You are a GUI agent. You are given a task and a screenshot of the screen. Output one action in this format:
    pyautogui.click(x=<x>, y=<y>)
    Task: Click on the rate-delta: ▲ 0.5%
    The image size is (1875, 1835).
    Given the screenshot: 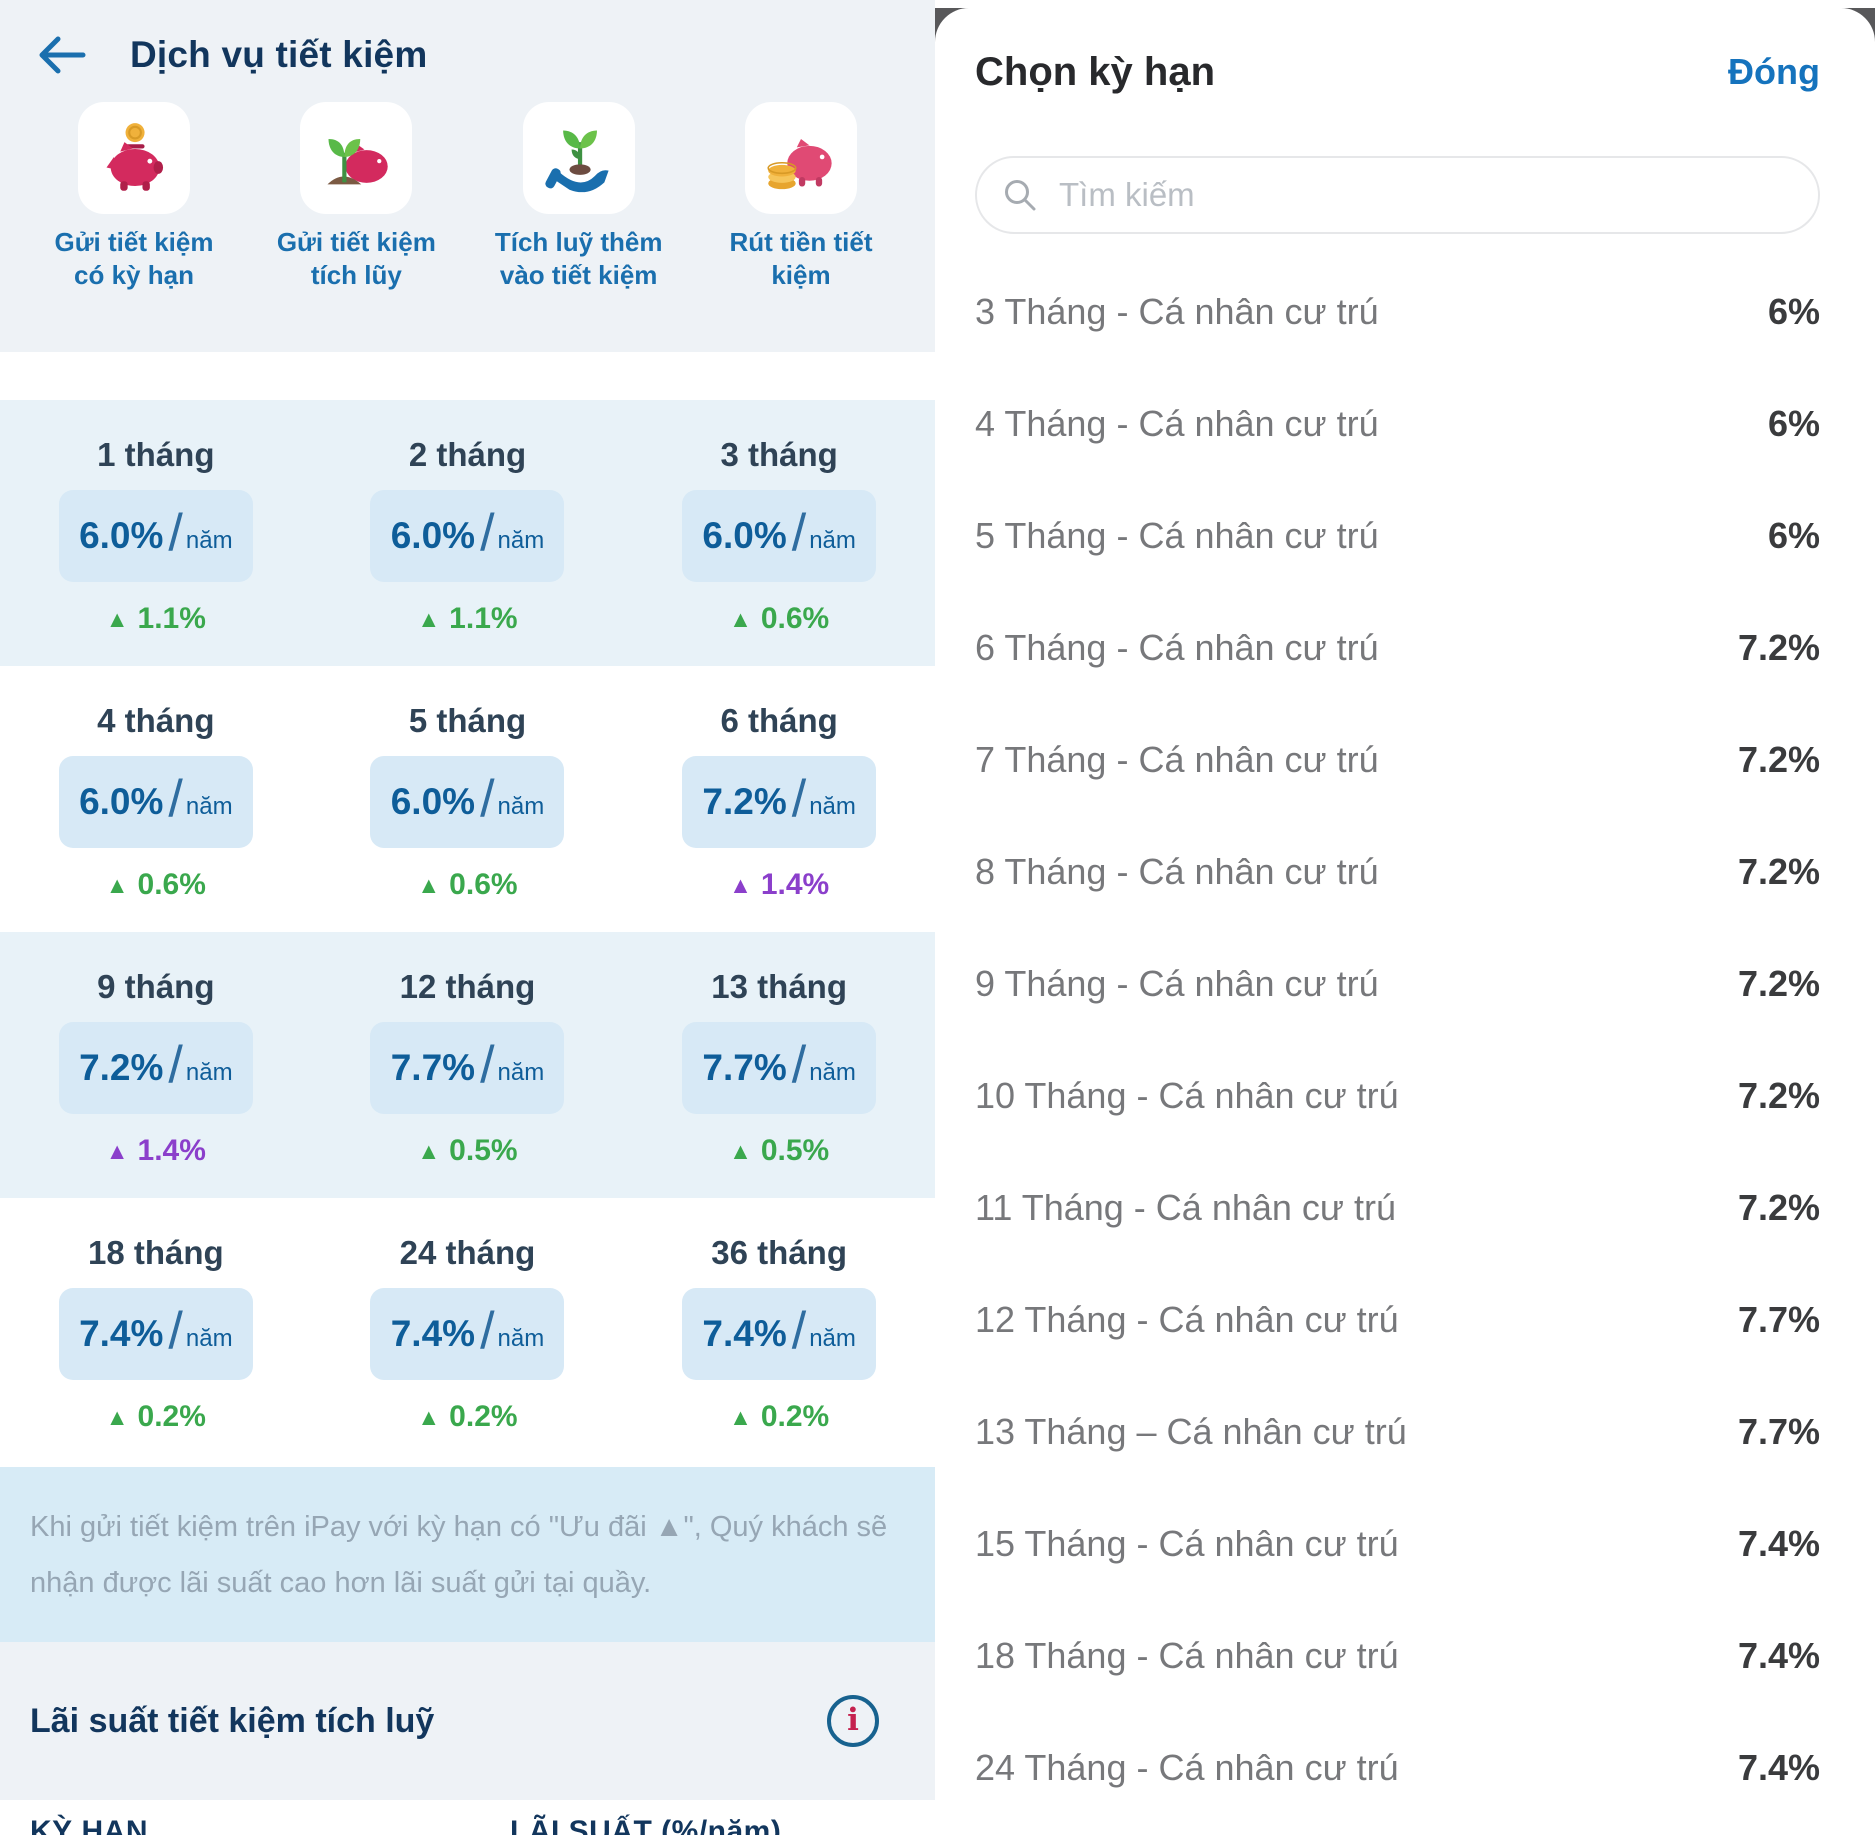 What is the action you would take?
    pyautogui.click(x=779, y=1150)
    